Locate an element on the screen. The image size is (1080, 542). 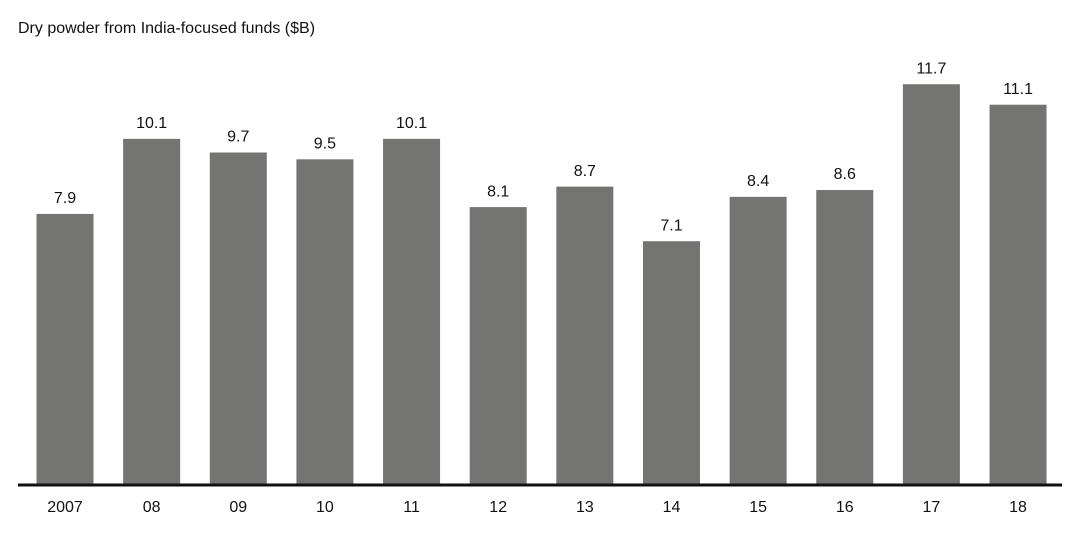
x-tick-label: 14 is located at coordinates (672, 507).